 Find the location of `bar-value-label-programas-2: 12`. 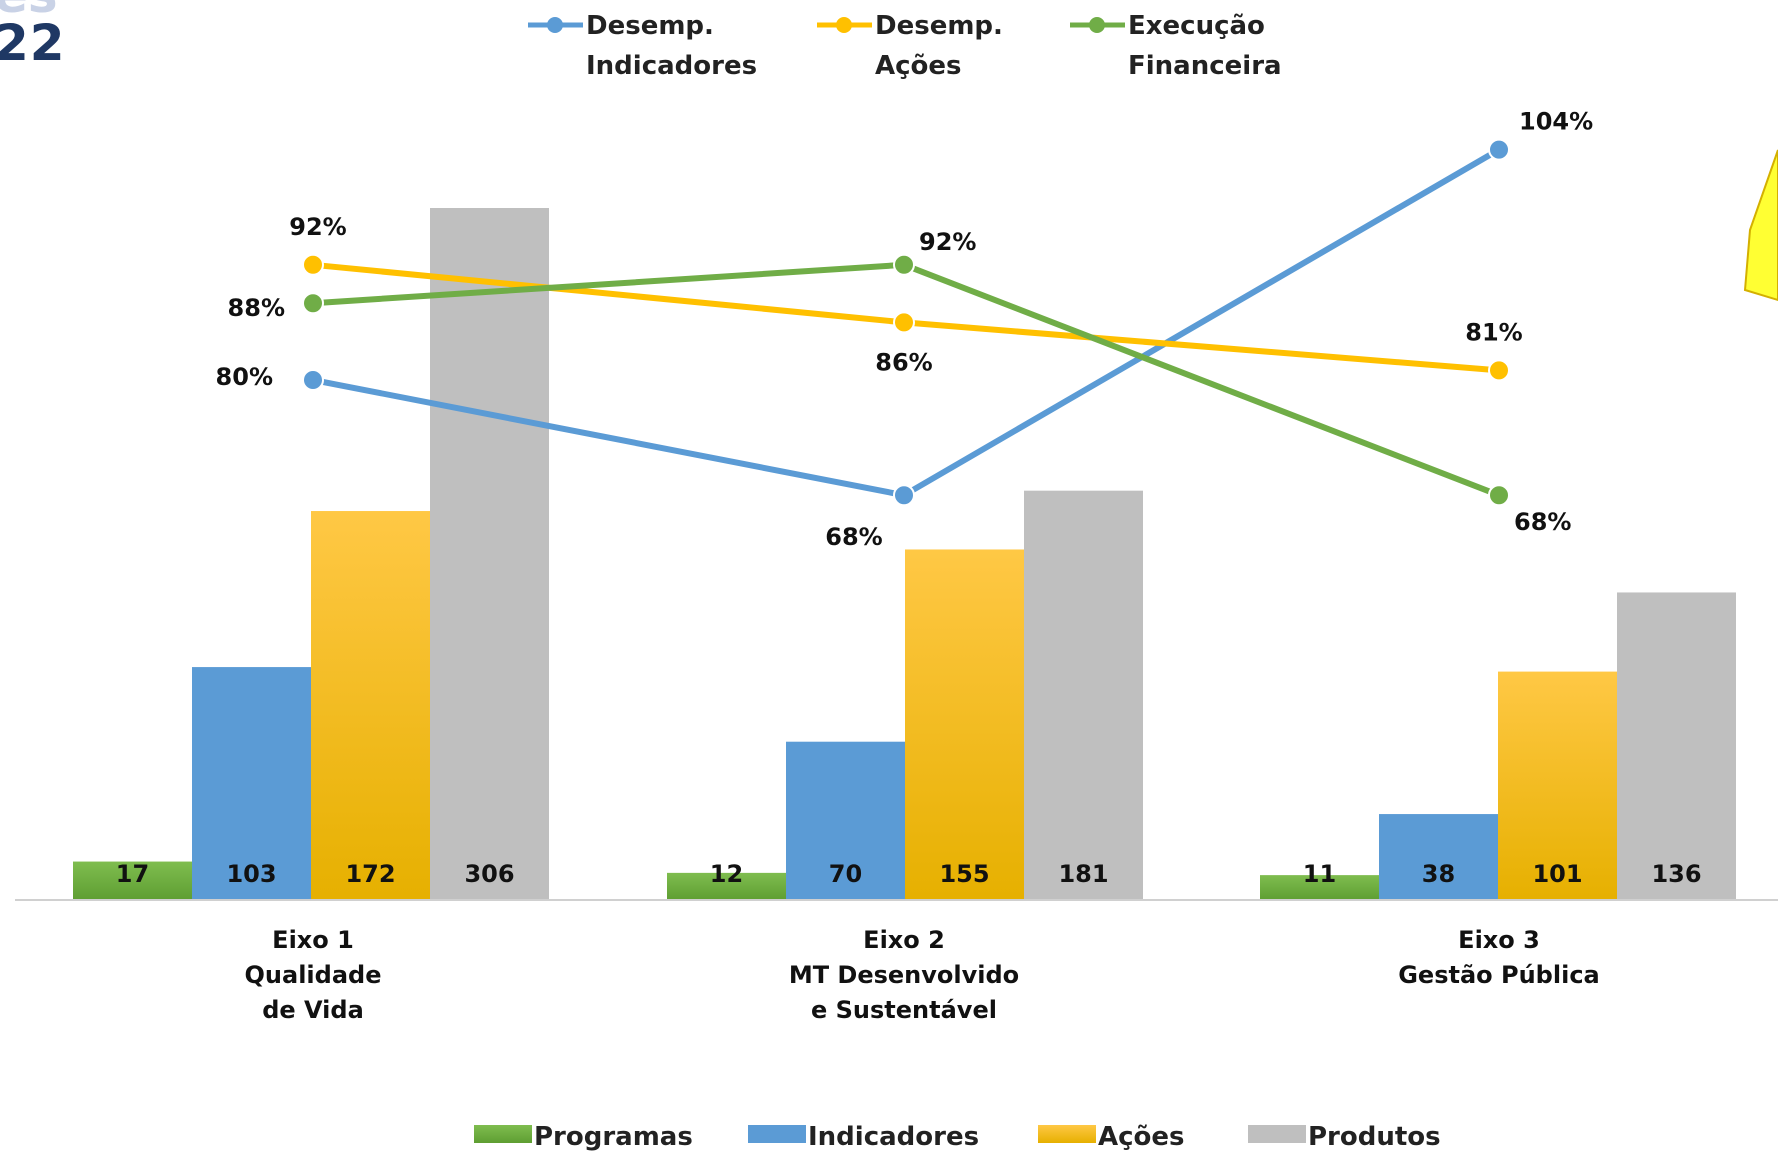

bar-value-label-programas-2: 12 is located at coordinates (726, 874).